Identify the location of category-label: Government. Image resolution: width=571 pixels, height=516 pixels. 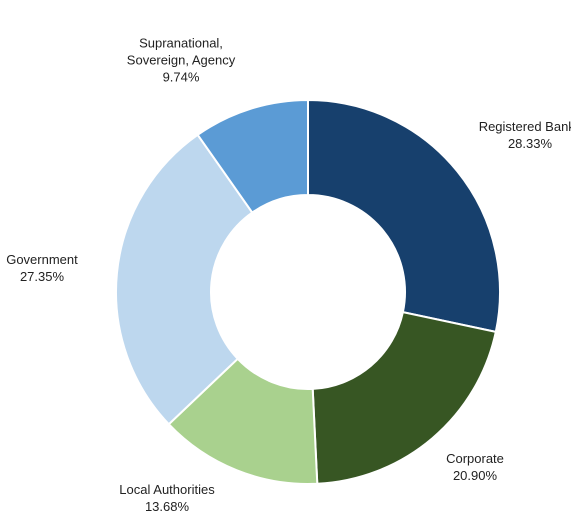
(42, 259).